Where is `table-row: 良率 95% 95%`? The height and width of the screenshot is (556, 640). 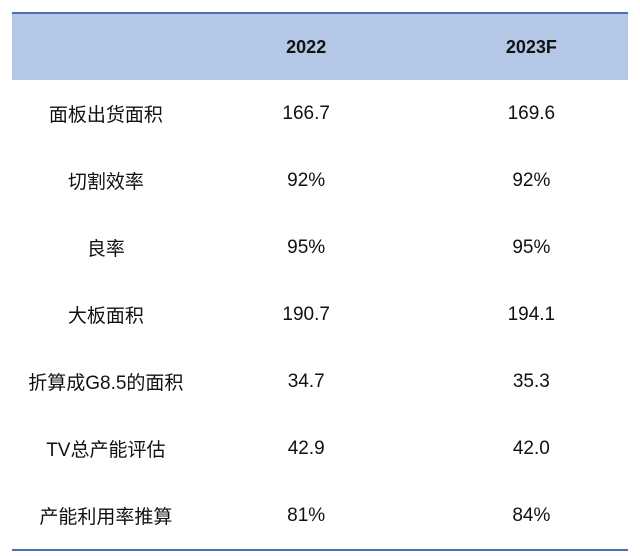 table-row: 良率 95% 95% is located at coordinates (320, 247).